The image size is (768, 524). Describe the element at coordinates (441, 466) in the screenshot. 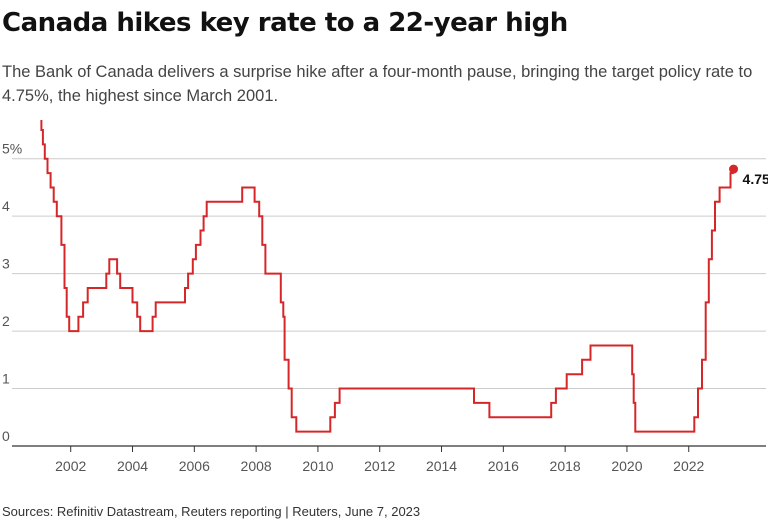

I see `x-tick-label: 2014` at that location.